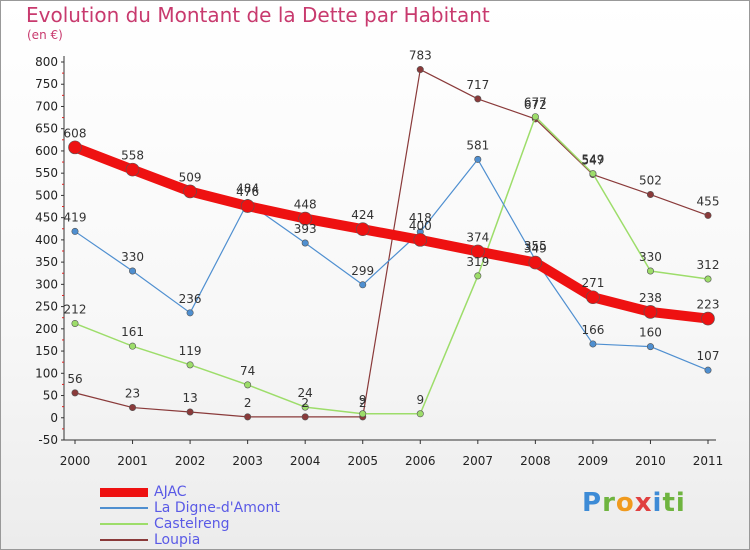 The width and height of the screenshot is (750, 550). I want to click on data-label: 484, so click(247, 189).